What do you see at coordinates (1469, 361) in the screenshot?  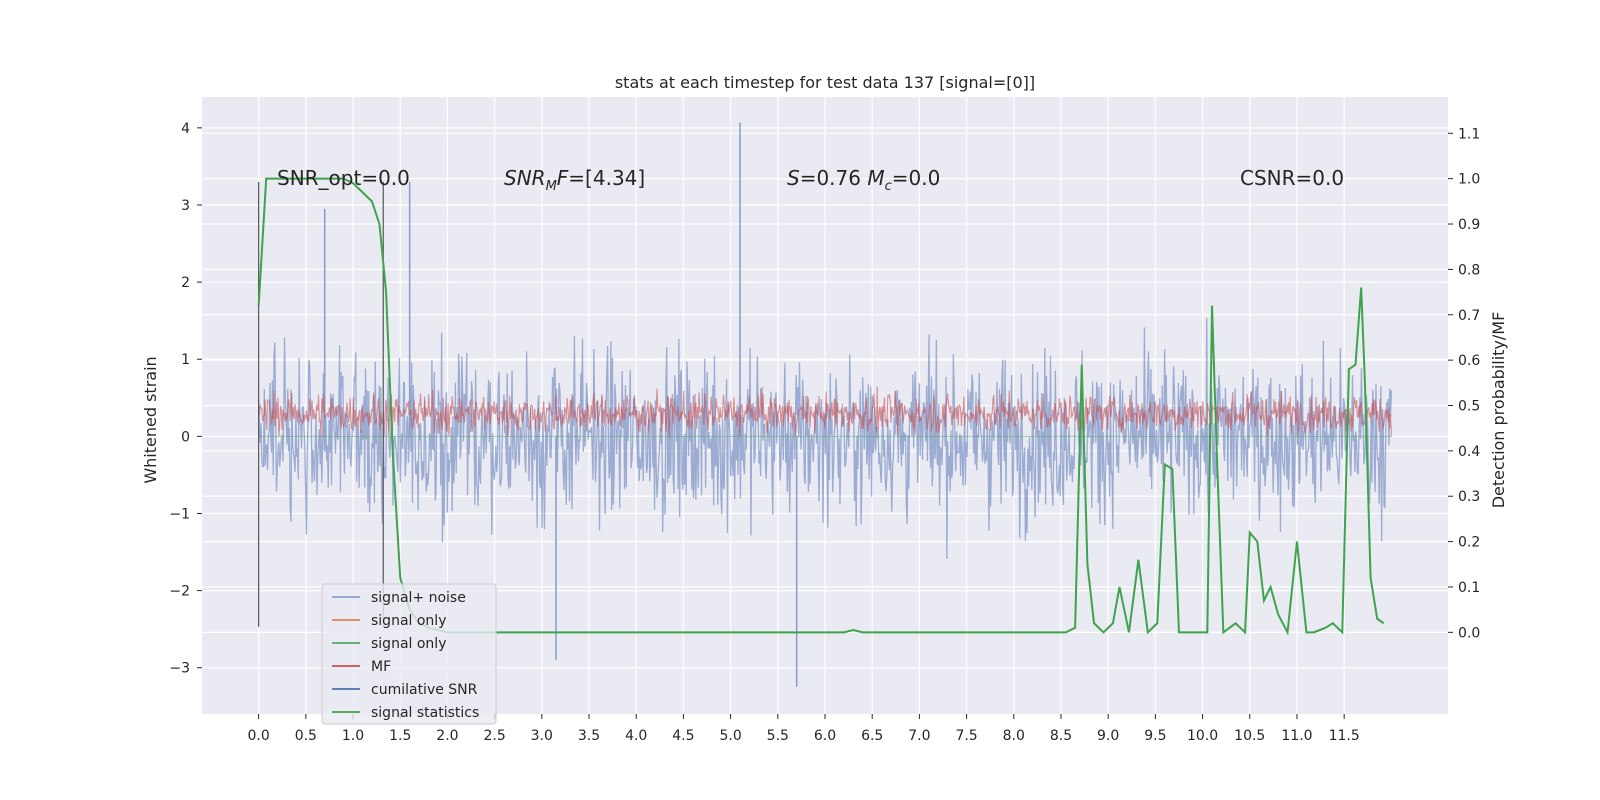 I see `y2-tick-label: 0.6` at bounding box center [1469, 361].